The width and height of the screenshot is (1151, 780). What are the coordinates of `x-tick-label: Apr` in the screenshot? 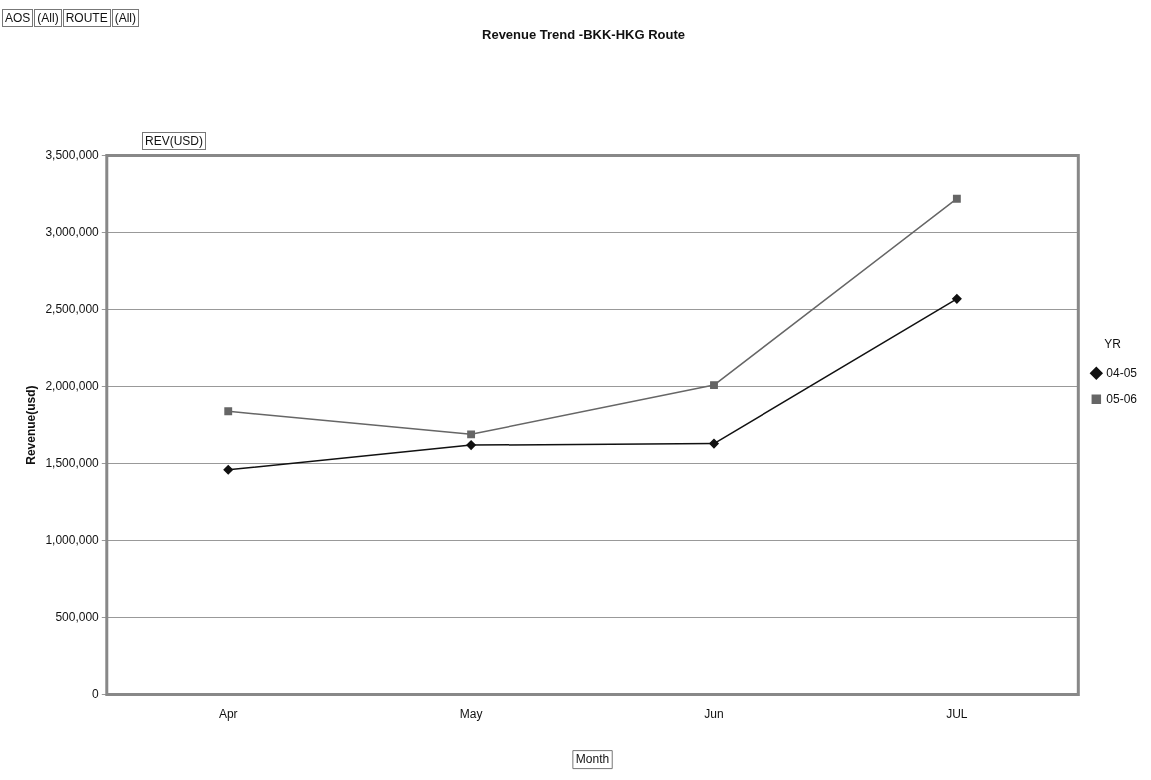 It's located at (228, 714).